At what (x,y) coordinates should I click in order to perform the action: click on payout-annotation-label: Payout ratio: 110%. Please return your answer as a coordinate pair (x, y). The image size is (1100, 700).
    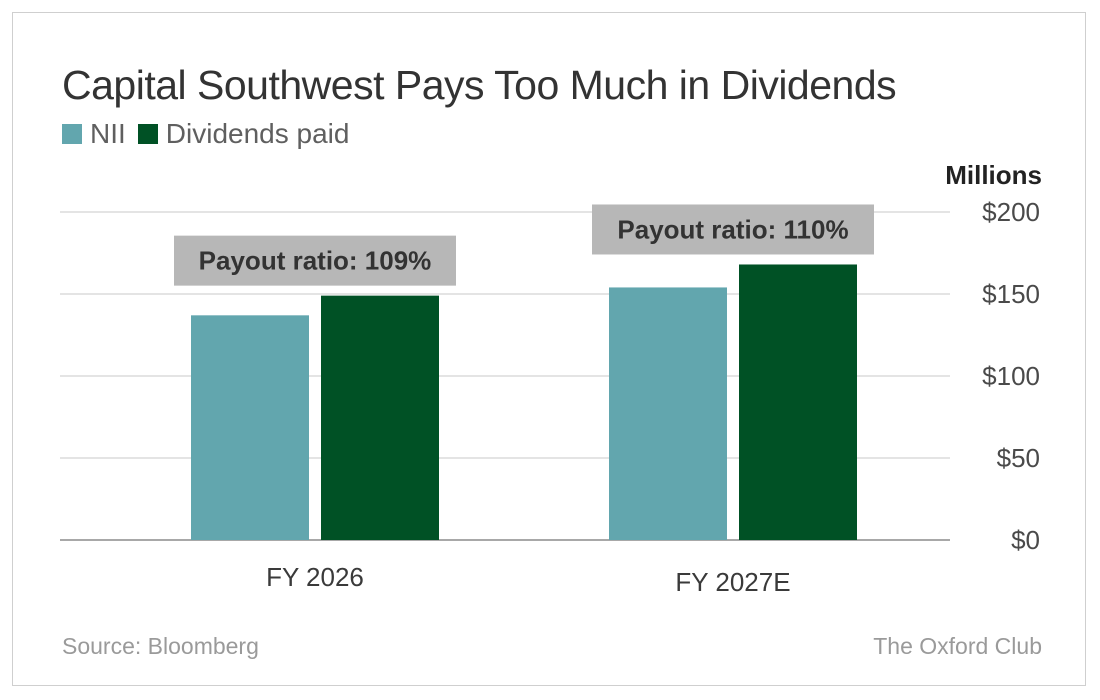
    Looking at the image, I should click on (732, 229).